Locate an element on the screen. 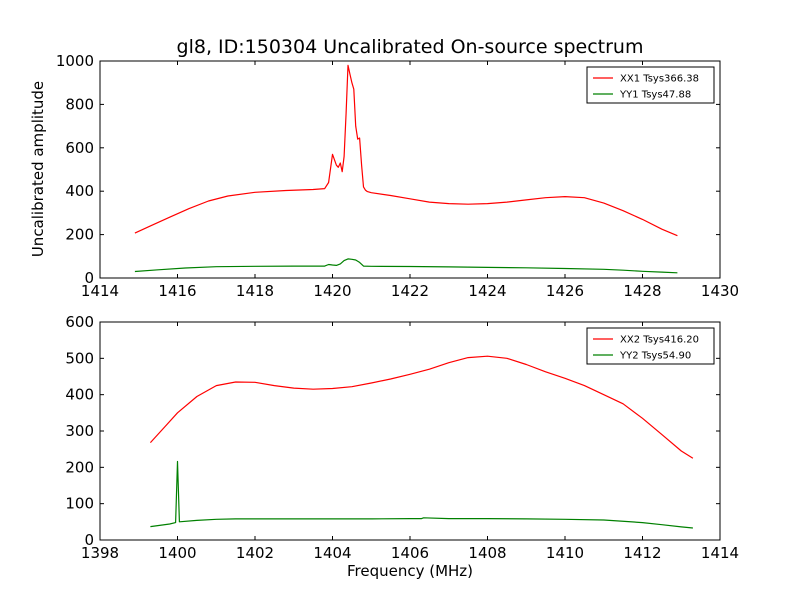 This screenshot has height=600, width=800. top-legend: XX1 Tsys366.38 YY1 Tsys47.88 is located at coordinates (650, 85).